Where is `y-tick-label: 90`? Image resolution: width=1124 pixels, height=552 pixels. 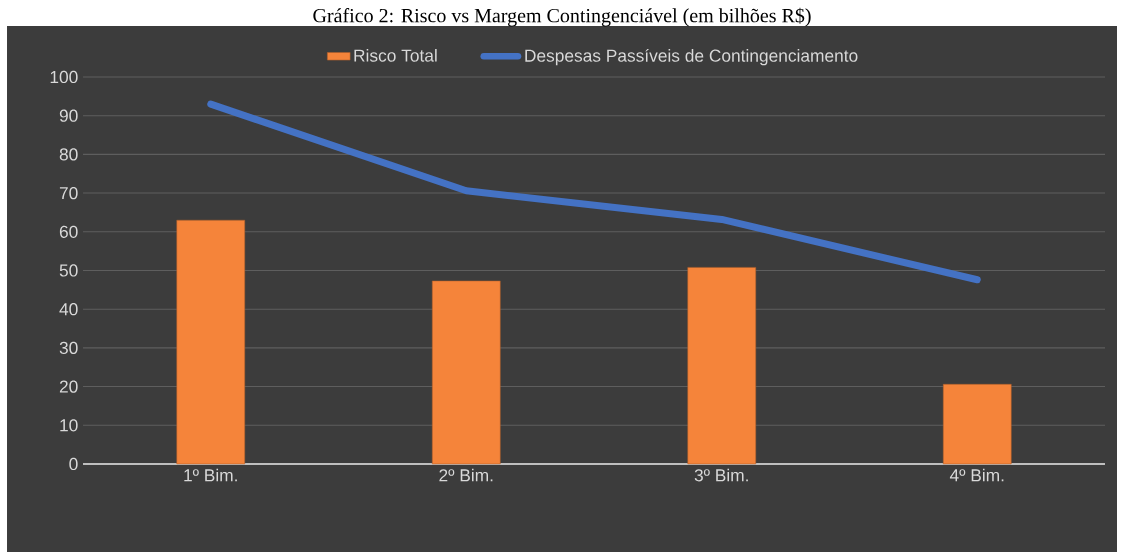 y-tick-label: 90 is located at coordinates (68, 115).